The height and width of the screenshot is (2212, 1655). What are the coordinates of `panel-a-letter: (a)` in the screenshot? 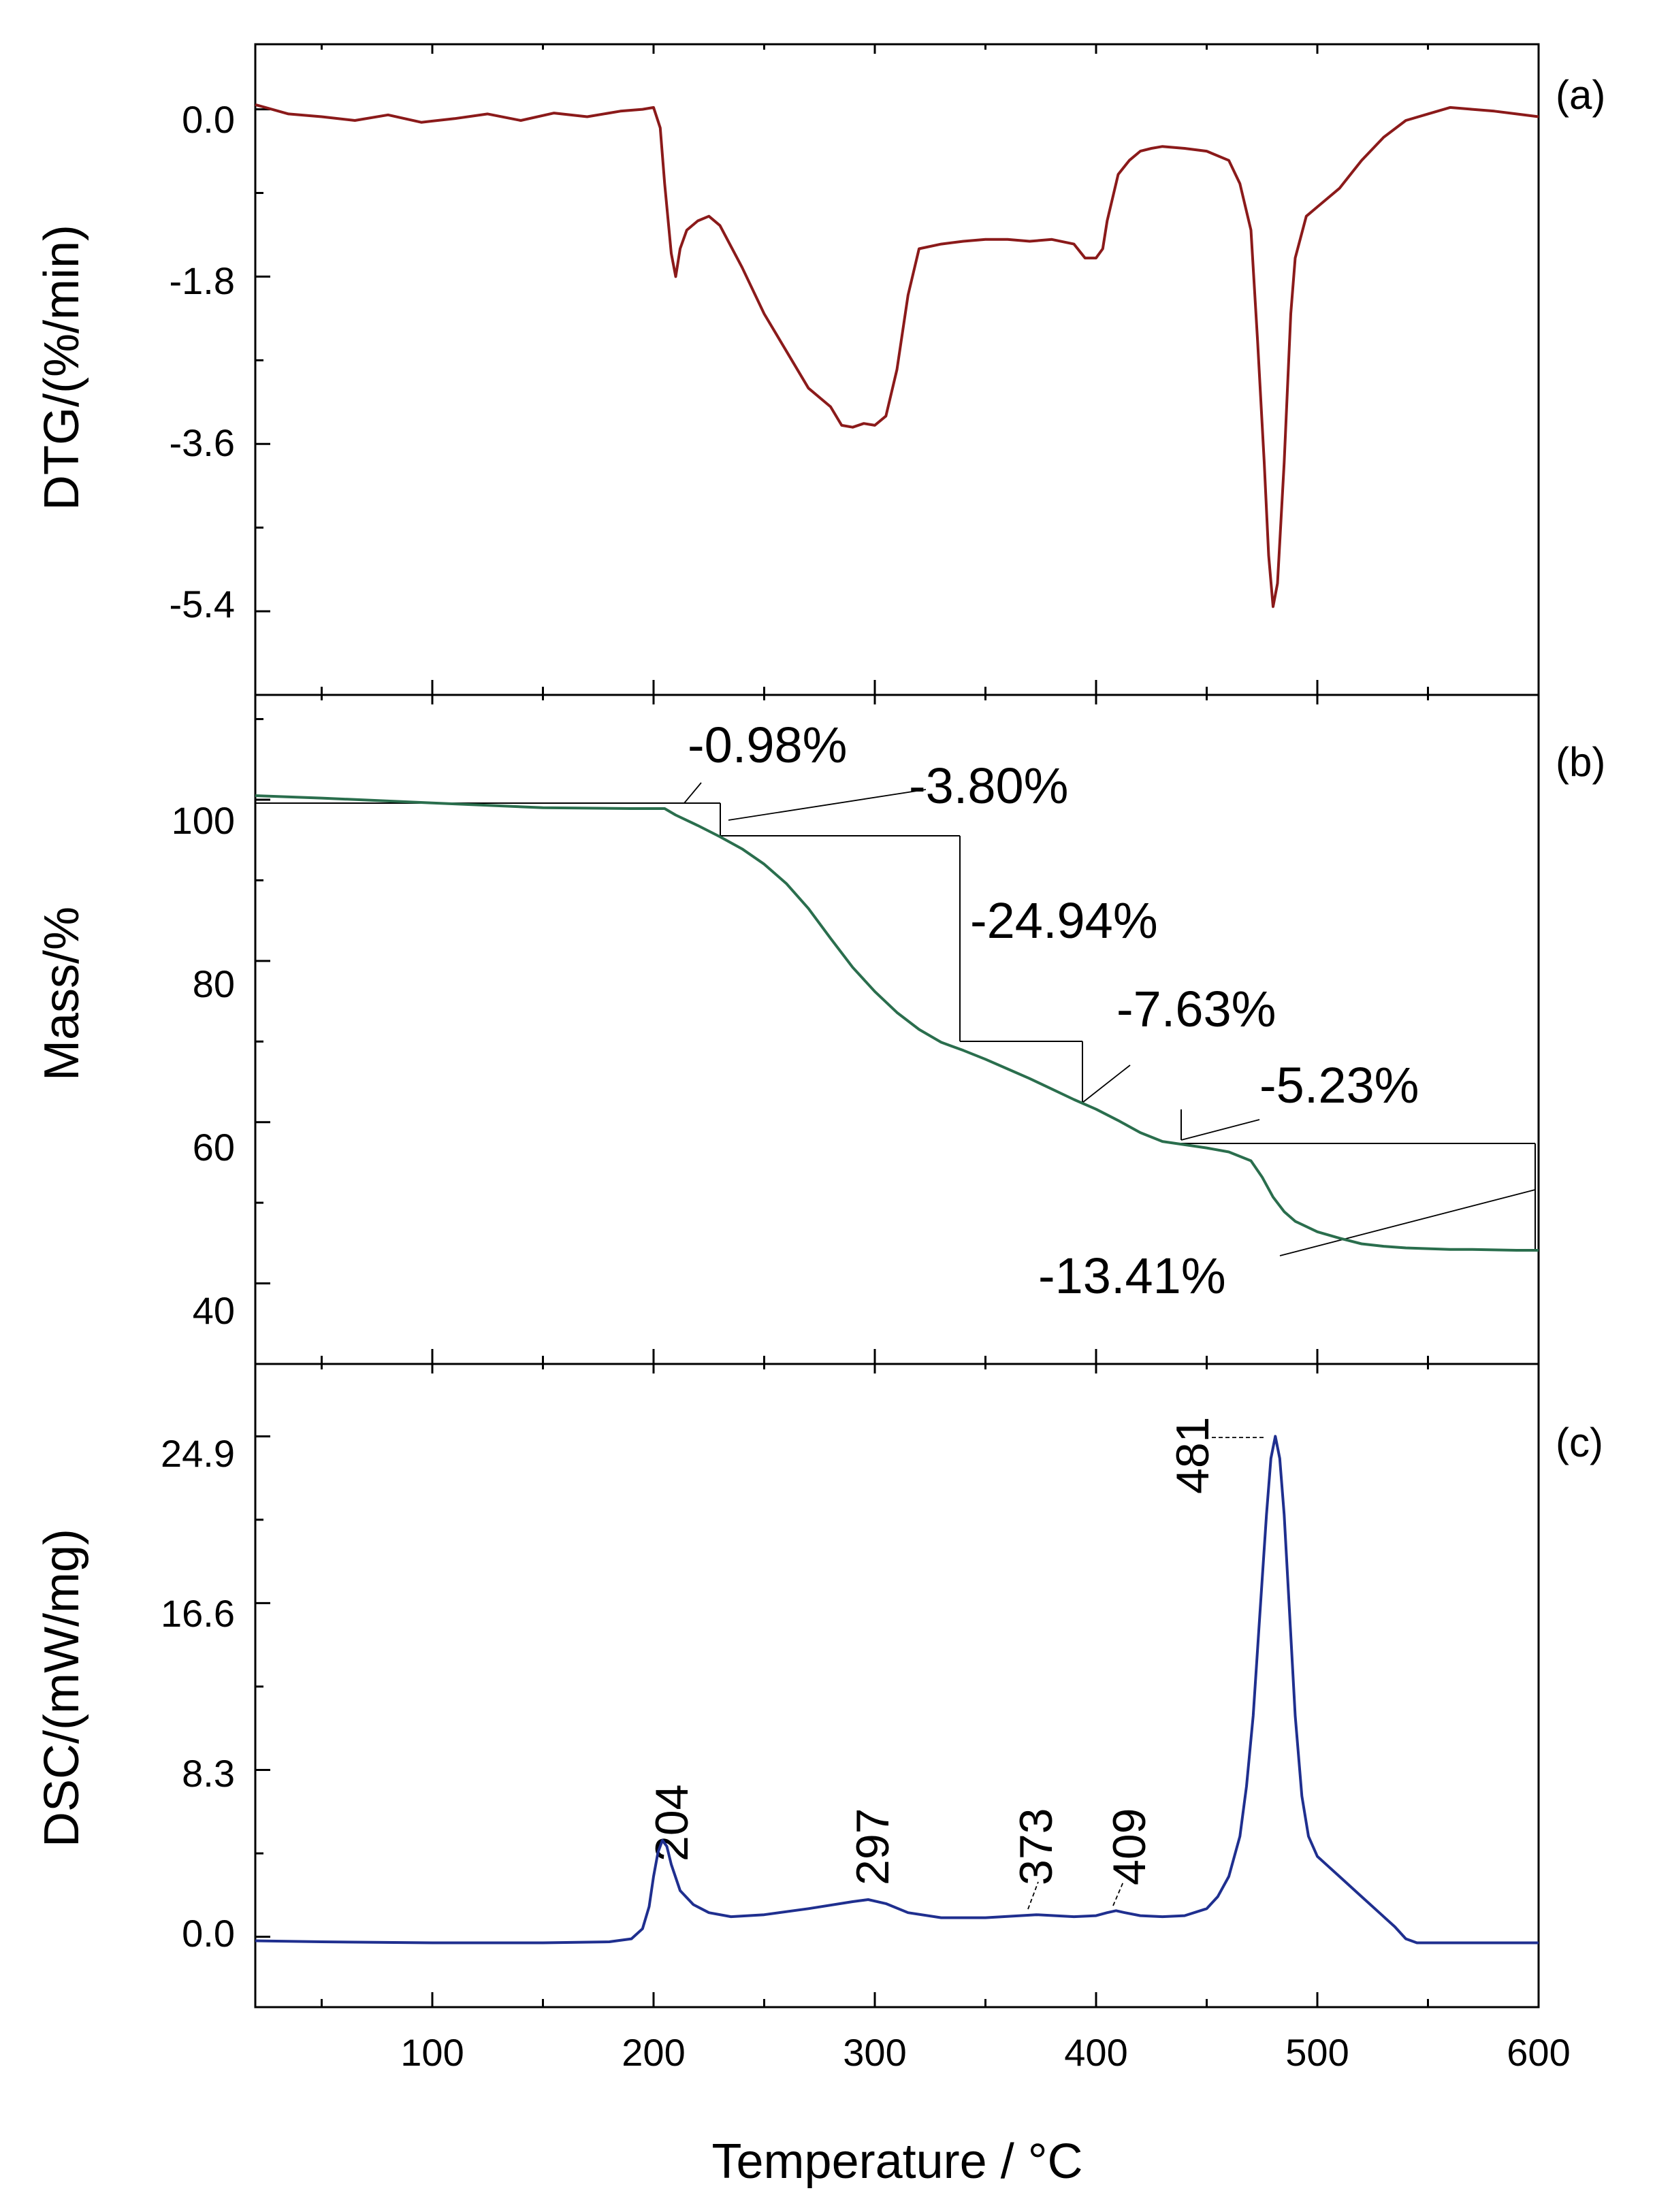 It's located at (1580, 95).